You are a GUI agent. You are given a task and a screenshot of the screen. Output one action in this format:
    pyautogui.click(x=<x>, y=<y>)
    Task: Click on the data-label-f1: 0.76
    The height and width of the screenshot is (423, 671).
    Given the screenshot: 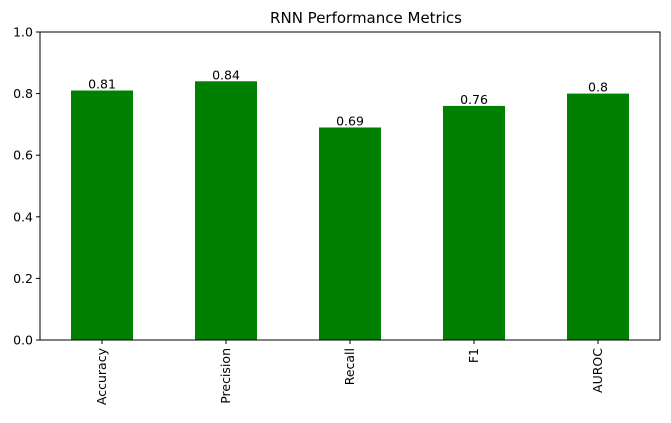 What is the action you would take?
    pyautogui.click(x=474, y=99)
    